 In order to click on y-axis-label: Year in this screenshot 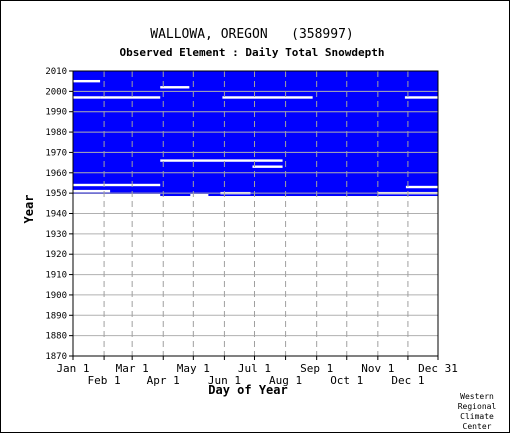, I will do `click(29, 209)`.